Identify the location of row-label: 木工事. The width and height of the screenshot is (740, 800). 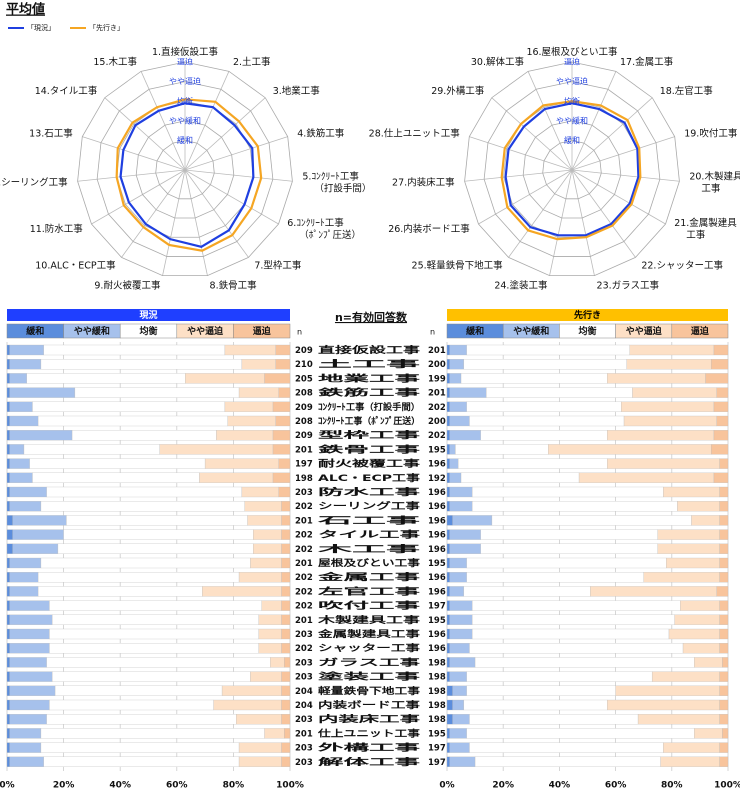
(367, 549).